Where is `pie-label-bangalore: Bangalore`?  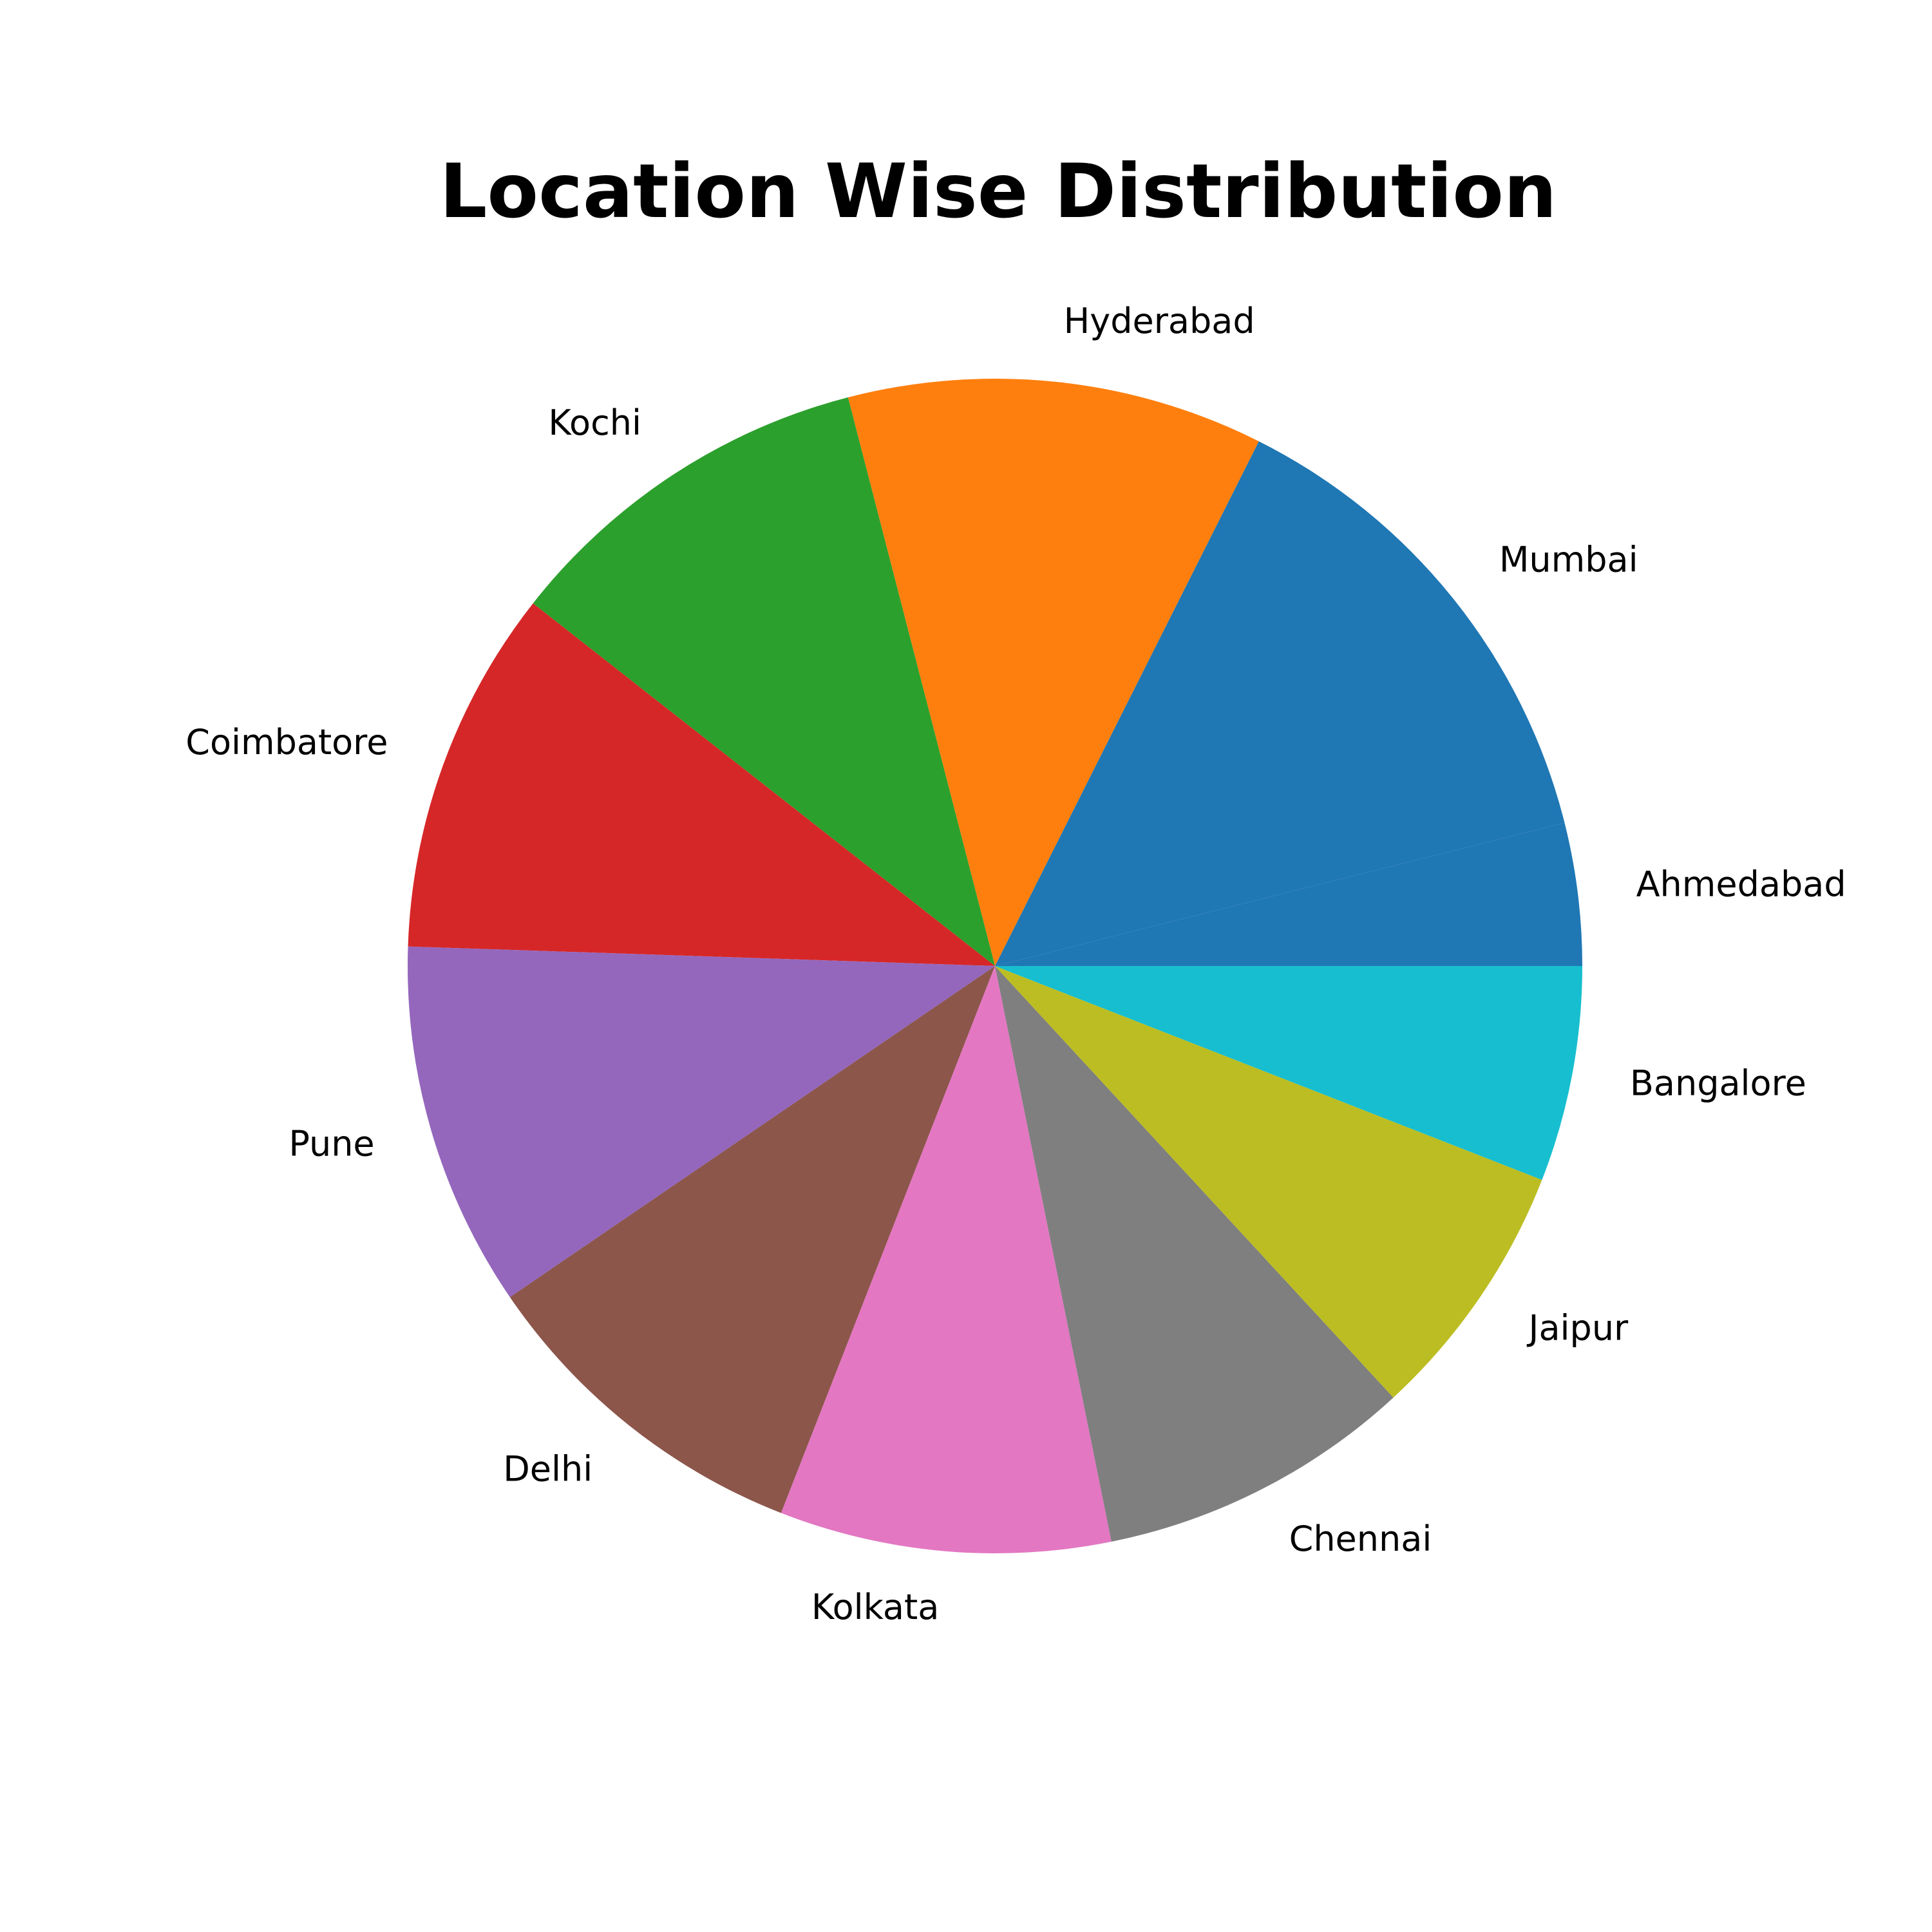
pie-label-bangalore: Bangalore is located at coordinates (1718, 1083).